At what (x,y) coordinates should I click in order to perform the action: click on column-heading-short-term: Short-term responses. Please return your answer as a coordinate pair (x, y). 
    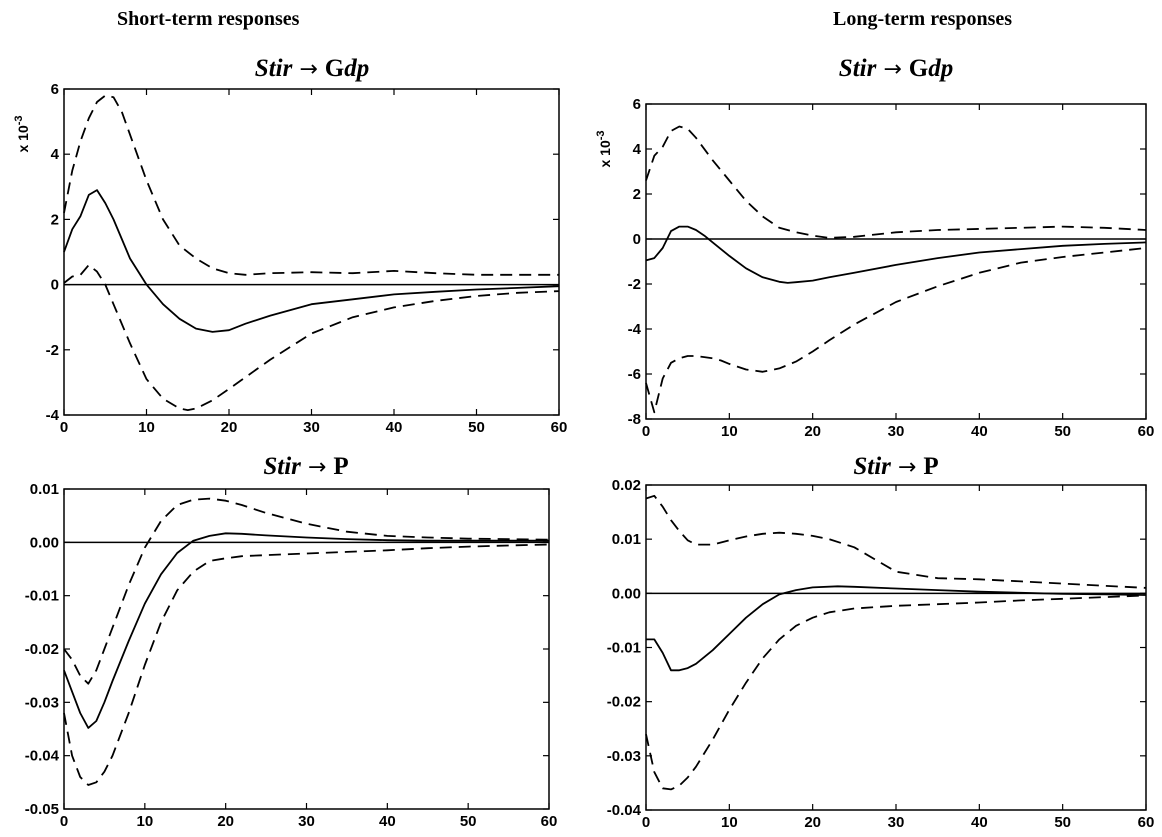
    Looking at the image, I should click on (208, 19).